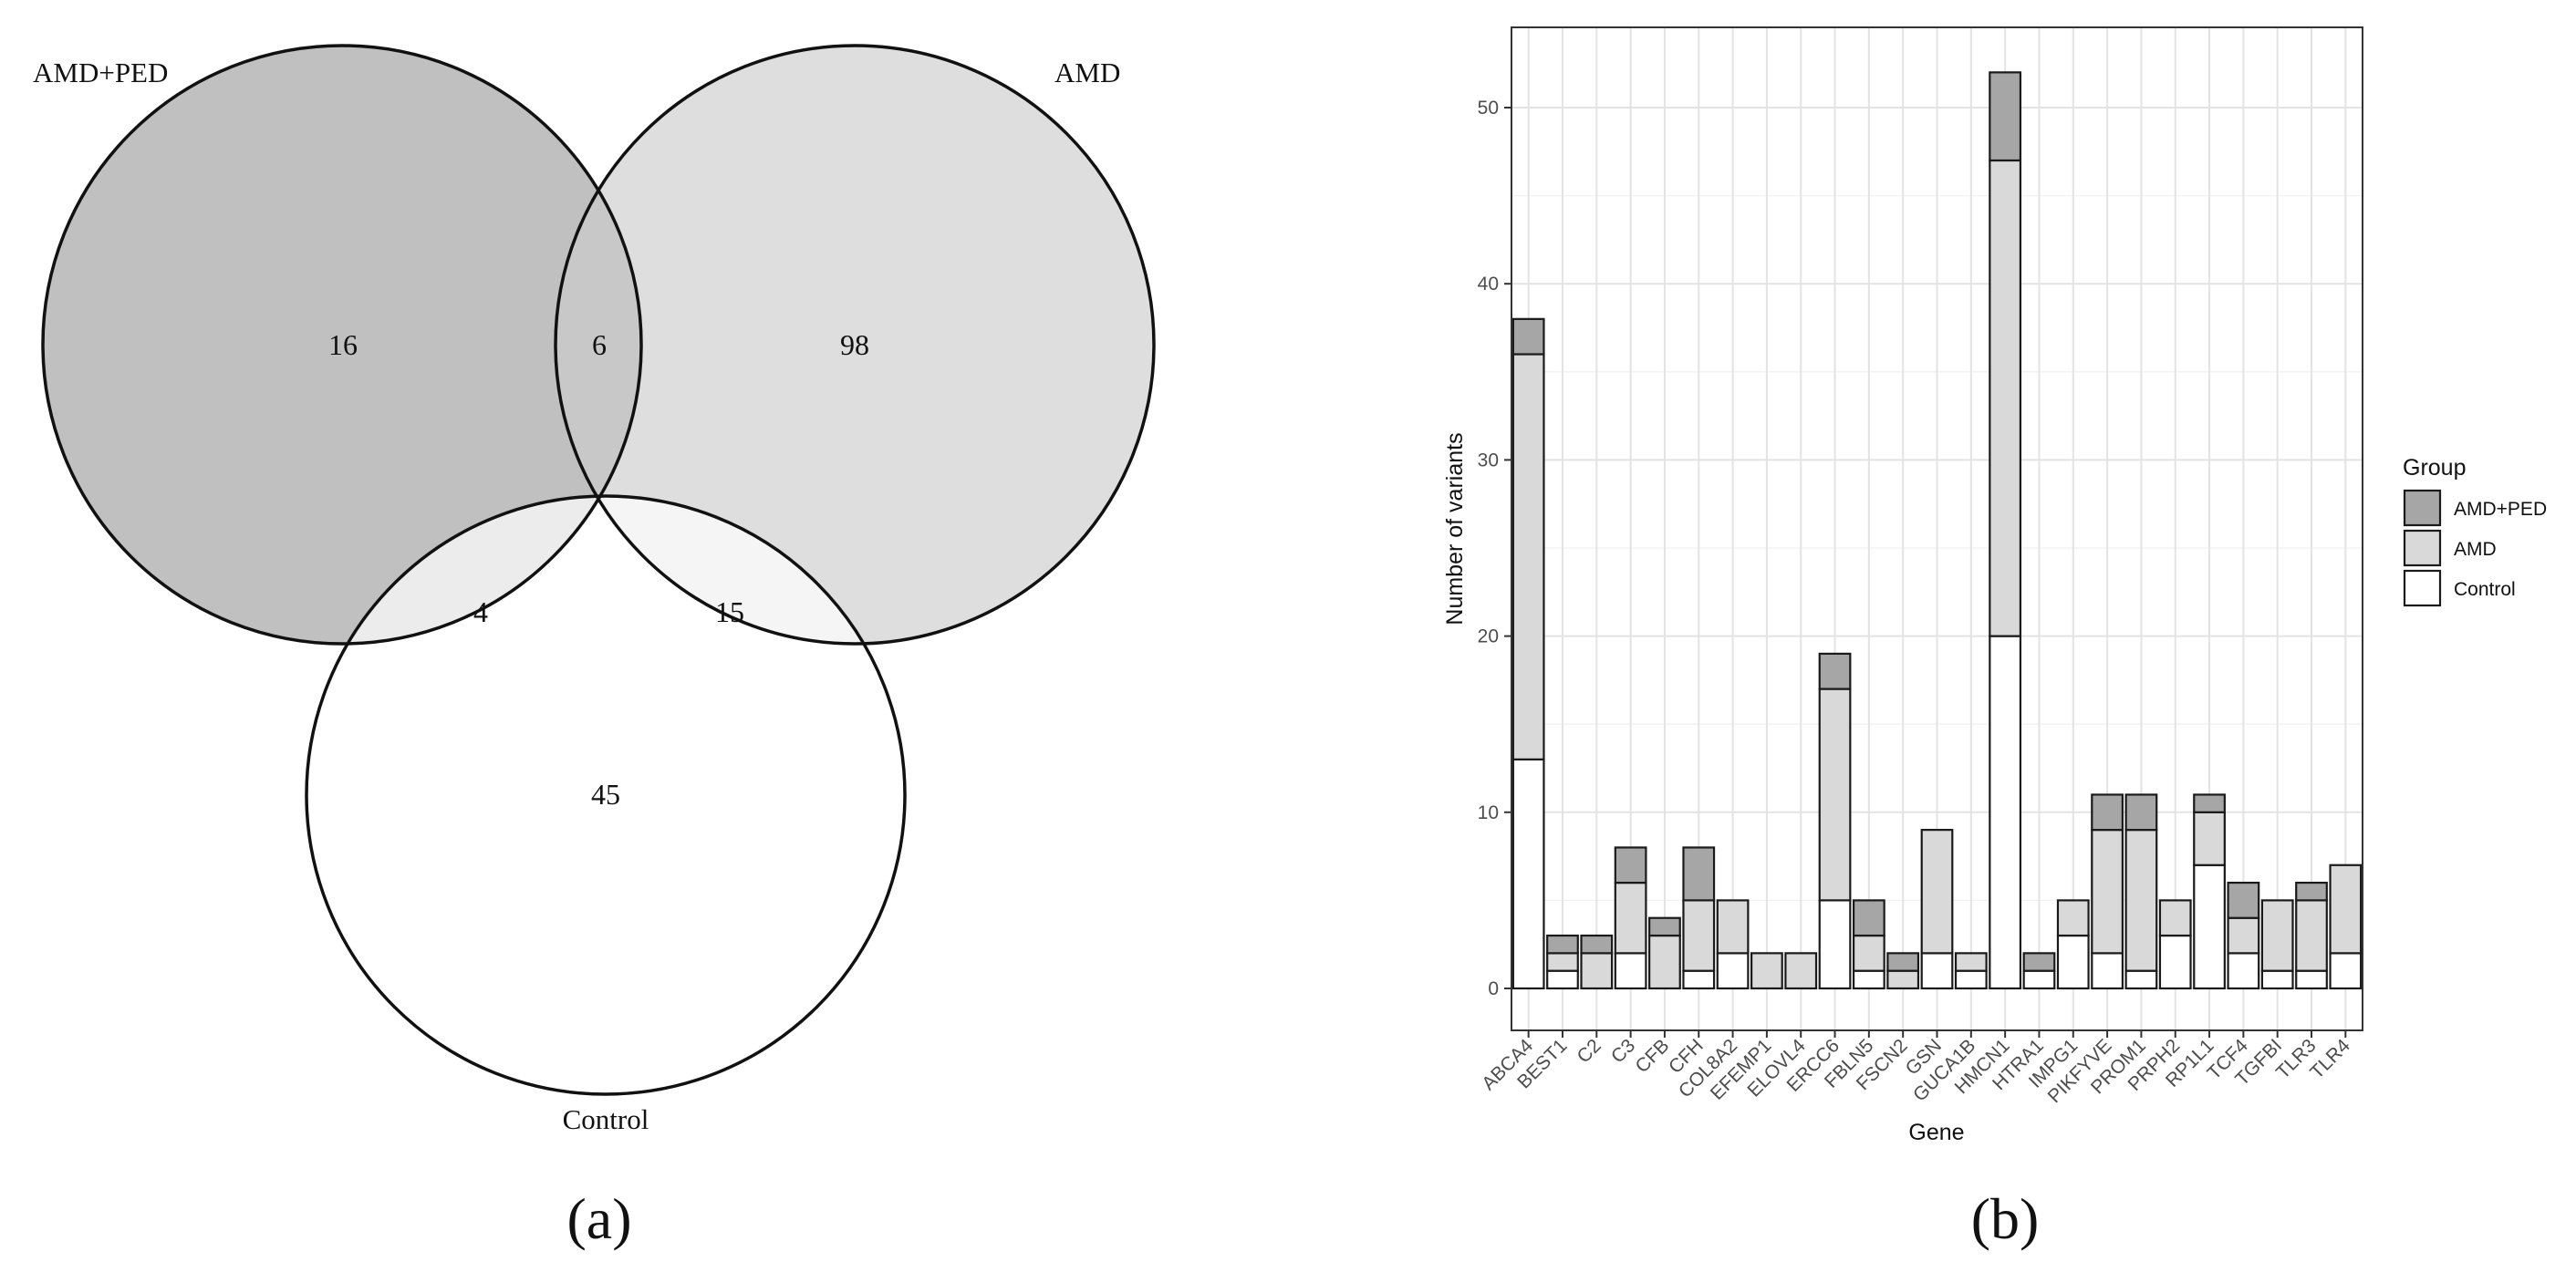 This screenshot has height=1272, width=2576. I want to click on legend-key-control, so click(2422, 588).